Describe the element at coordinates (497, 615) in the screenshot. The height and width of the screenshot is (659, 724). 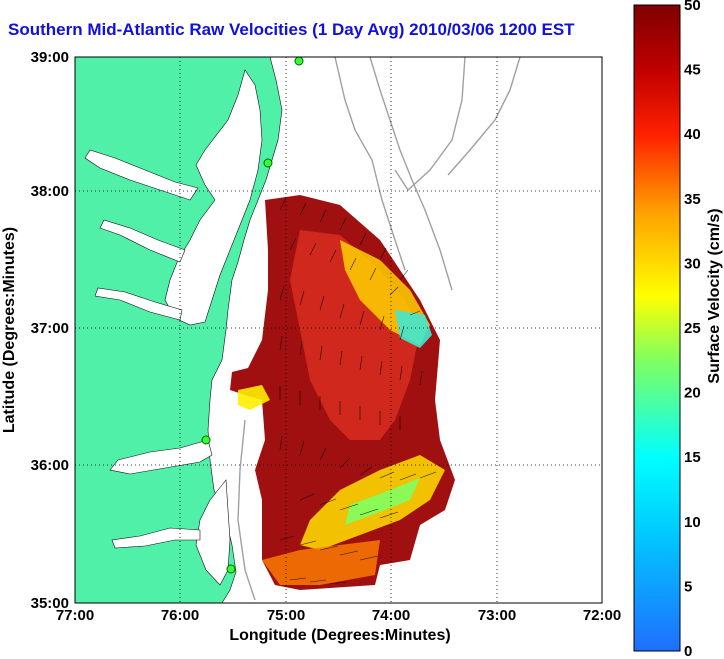
I see `x-tick-label: 73:00` at that location.